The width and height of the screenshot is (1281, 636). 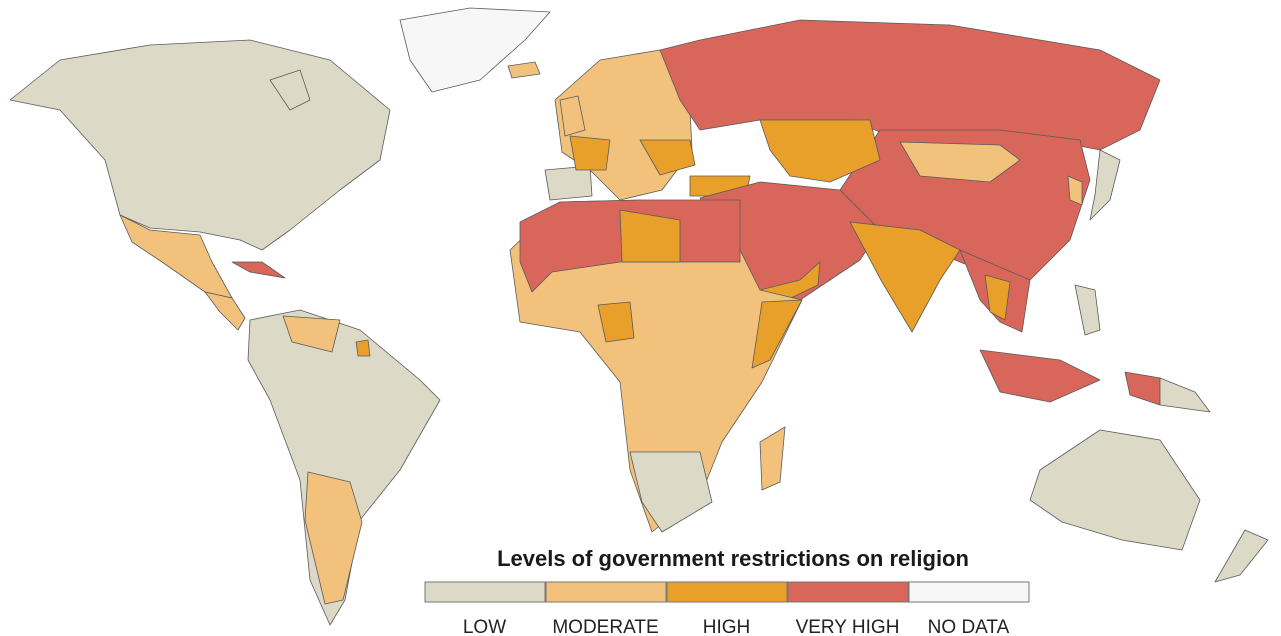 What do you see at coordinates (484, 626) in the screenshot?
I see `legend-label: LOW` at bounding box center [484, 626].